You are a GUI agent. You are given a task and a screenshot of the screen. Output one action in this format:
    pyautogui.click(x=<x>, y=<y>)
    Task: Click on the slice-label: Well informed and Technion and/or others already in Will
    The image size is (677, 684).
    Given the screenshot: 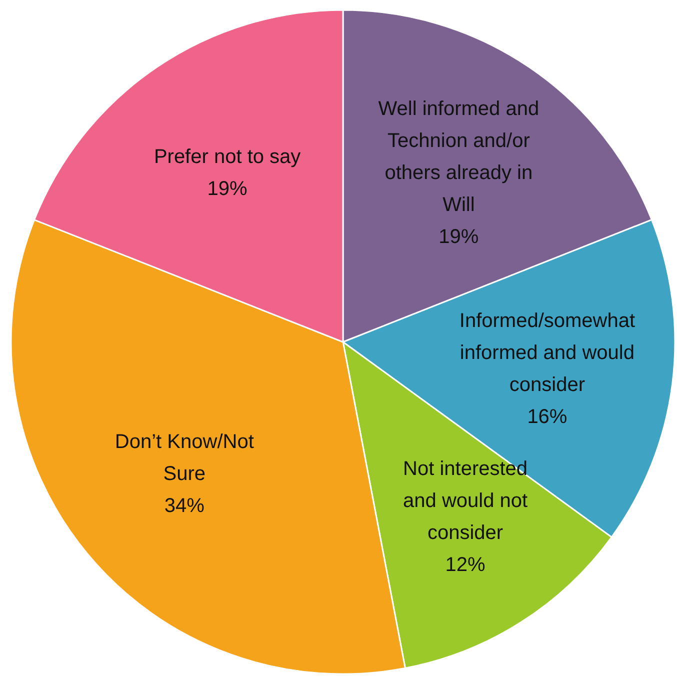 What is the action you would take?
    pyautogui.click(x=459, y=157)
    